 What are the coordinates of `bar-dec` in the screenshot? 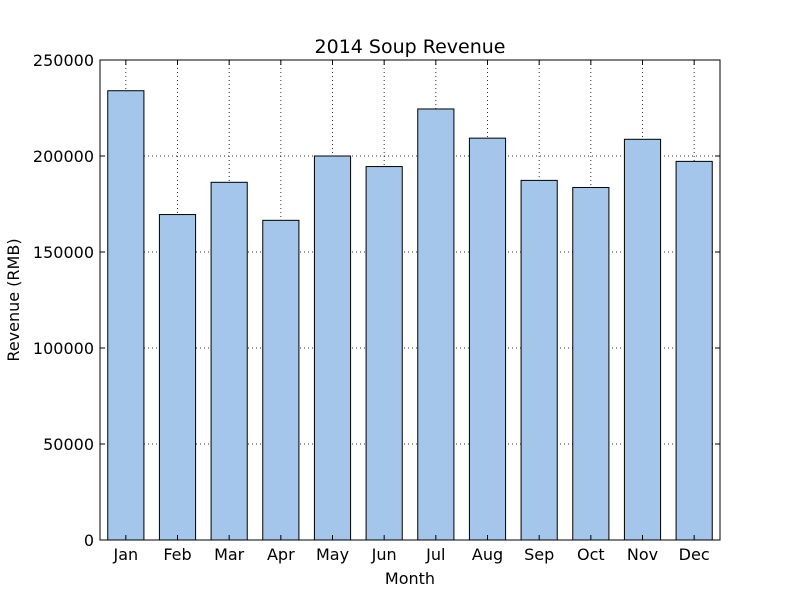 It's located at (694, 350).